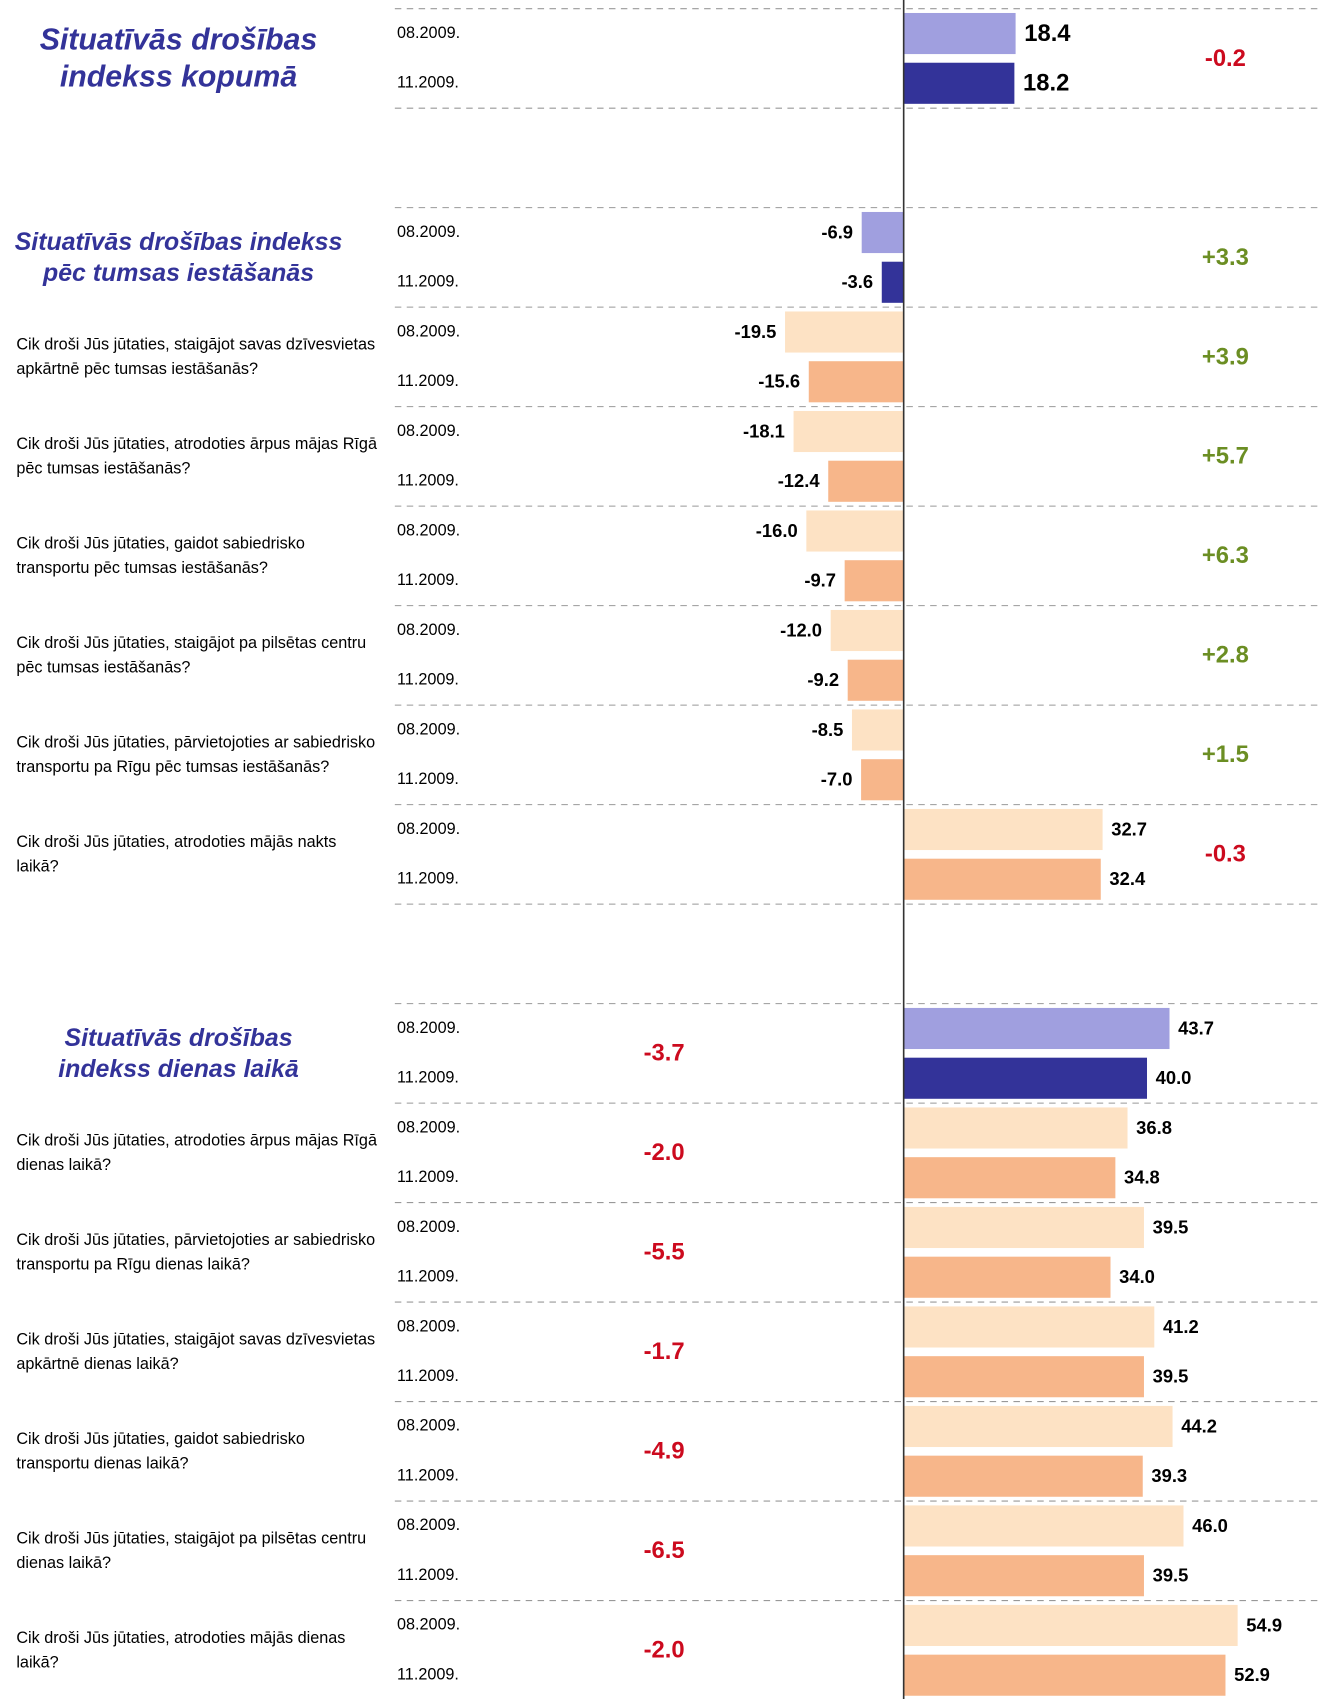  Describe the element at coordinates (1210, 1525) in the screenshot. I see `value-label: 46.0` at that location.